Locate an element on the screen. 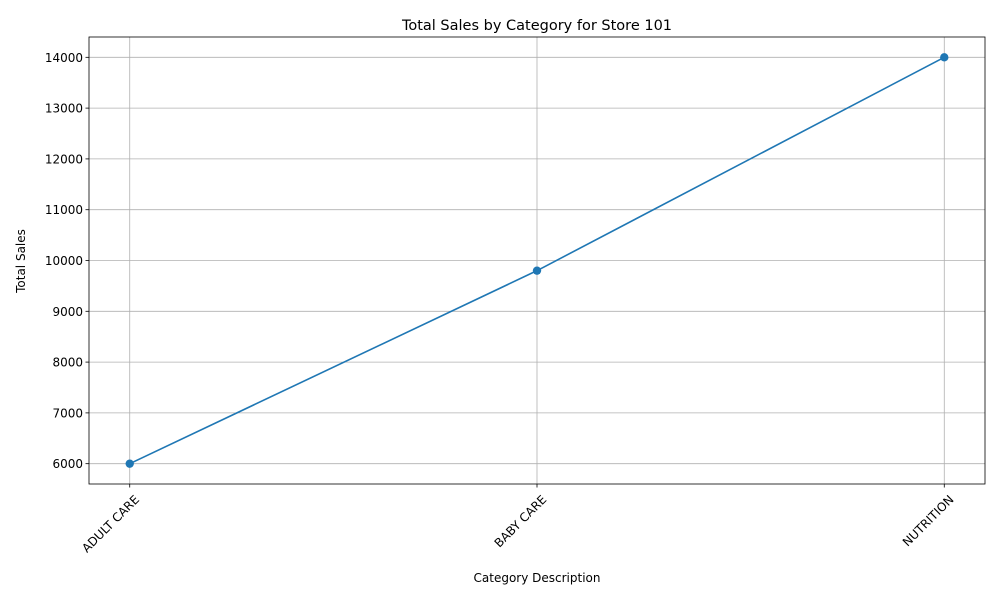 Image resolution: width=1000 pixels, height=604 pixels. chart-title: Total Sales by Category for Store 101 is located at coordinates (536, 26).